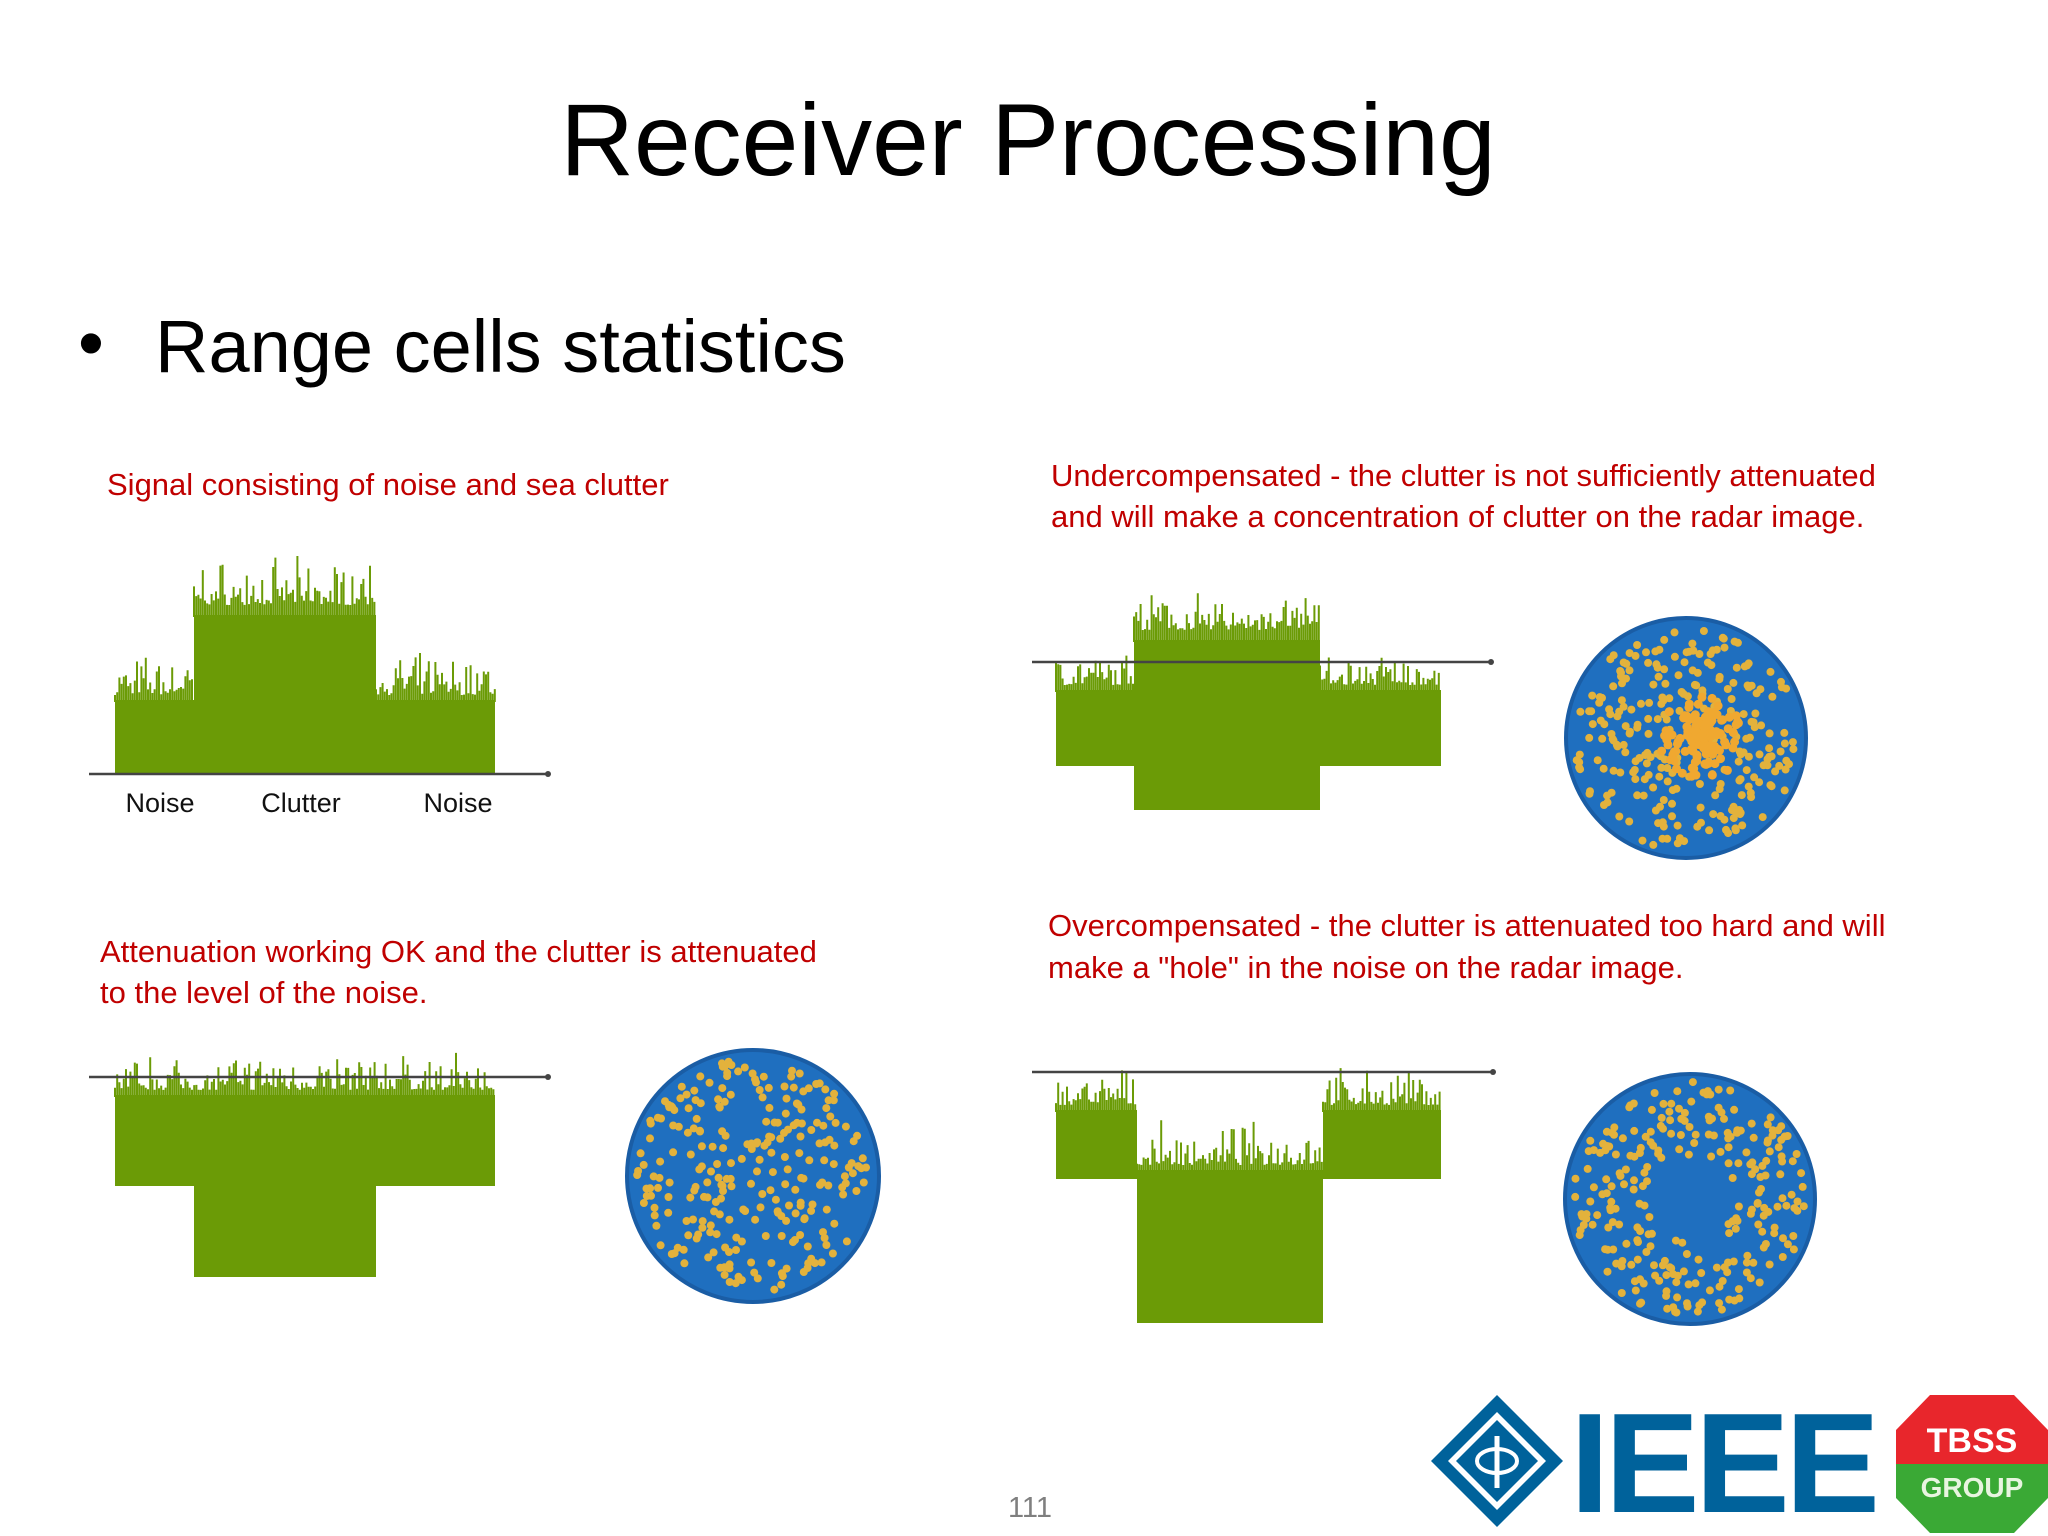  I want to click on signal-spikes, so click(1229, 1146).